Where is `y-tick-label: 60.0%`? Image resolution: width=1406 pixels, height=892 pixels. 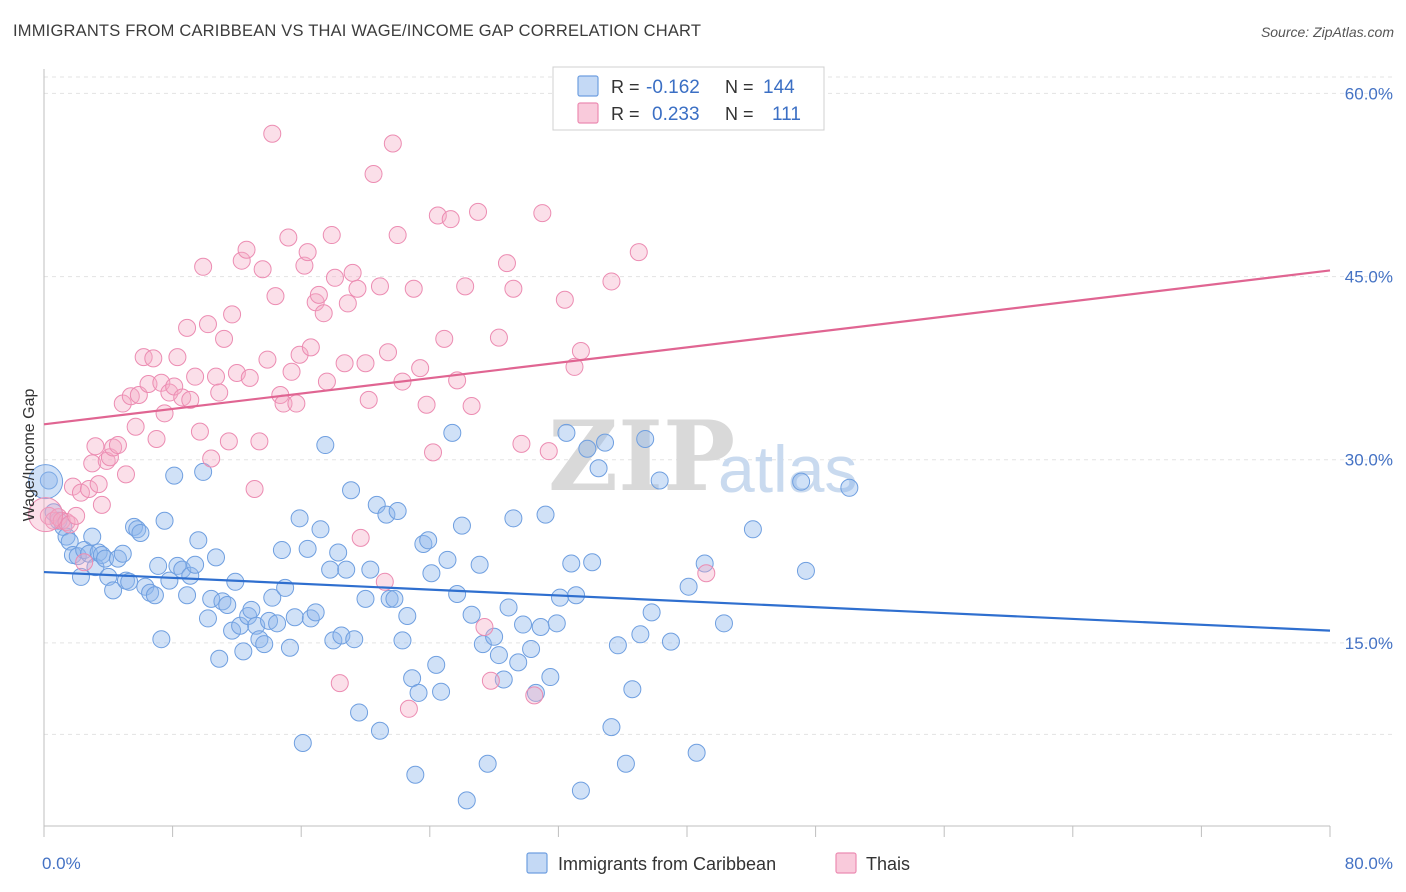
y-tick-label: 60.0% is located at coordinates (1369, 93).